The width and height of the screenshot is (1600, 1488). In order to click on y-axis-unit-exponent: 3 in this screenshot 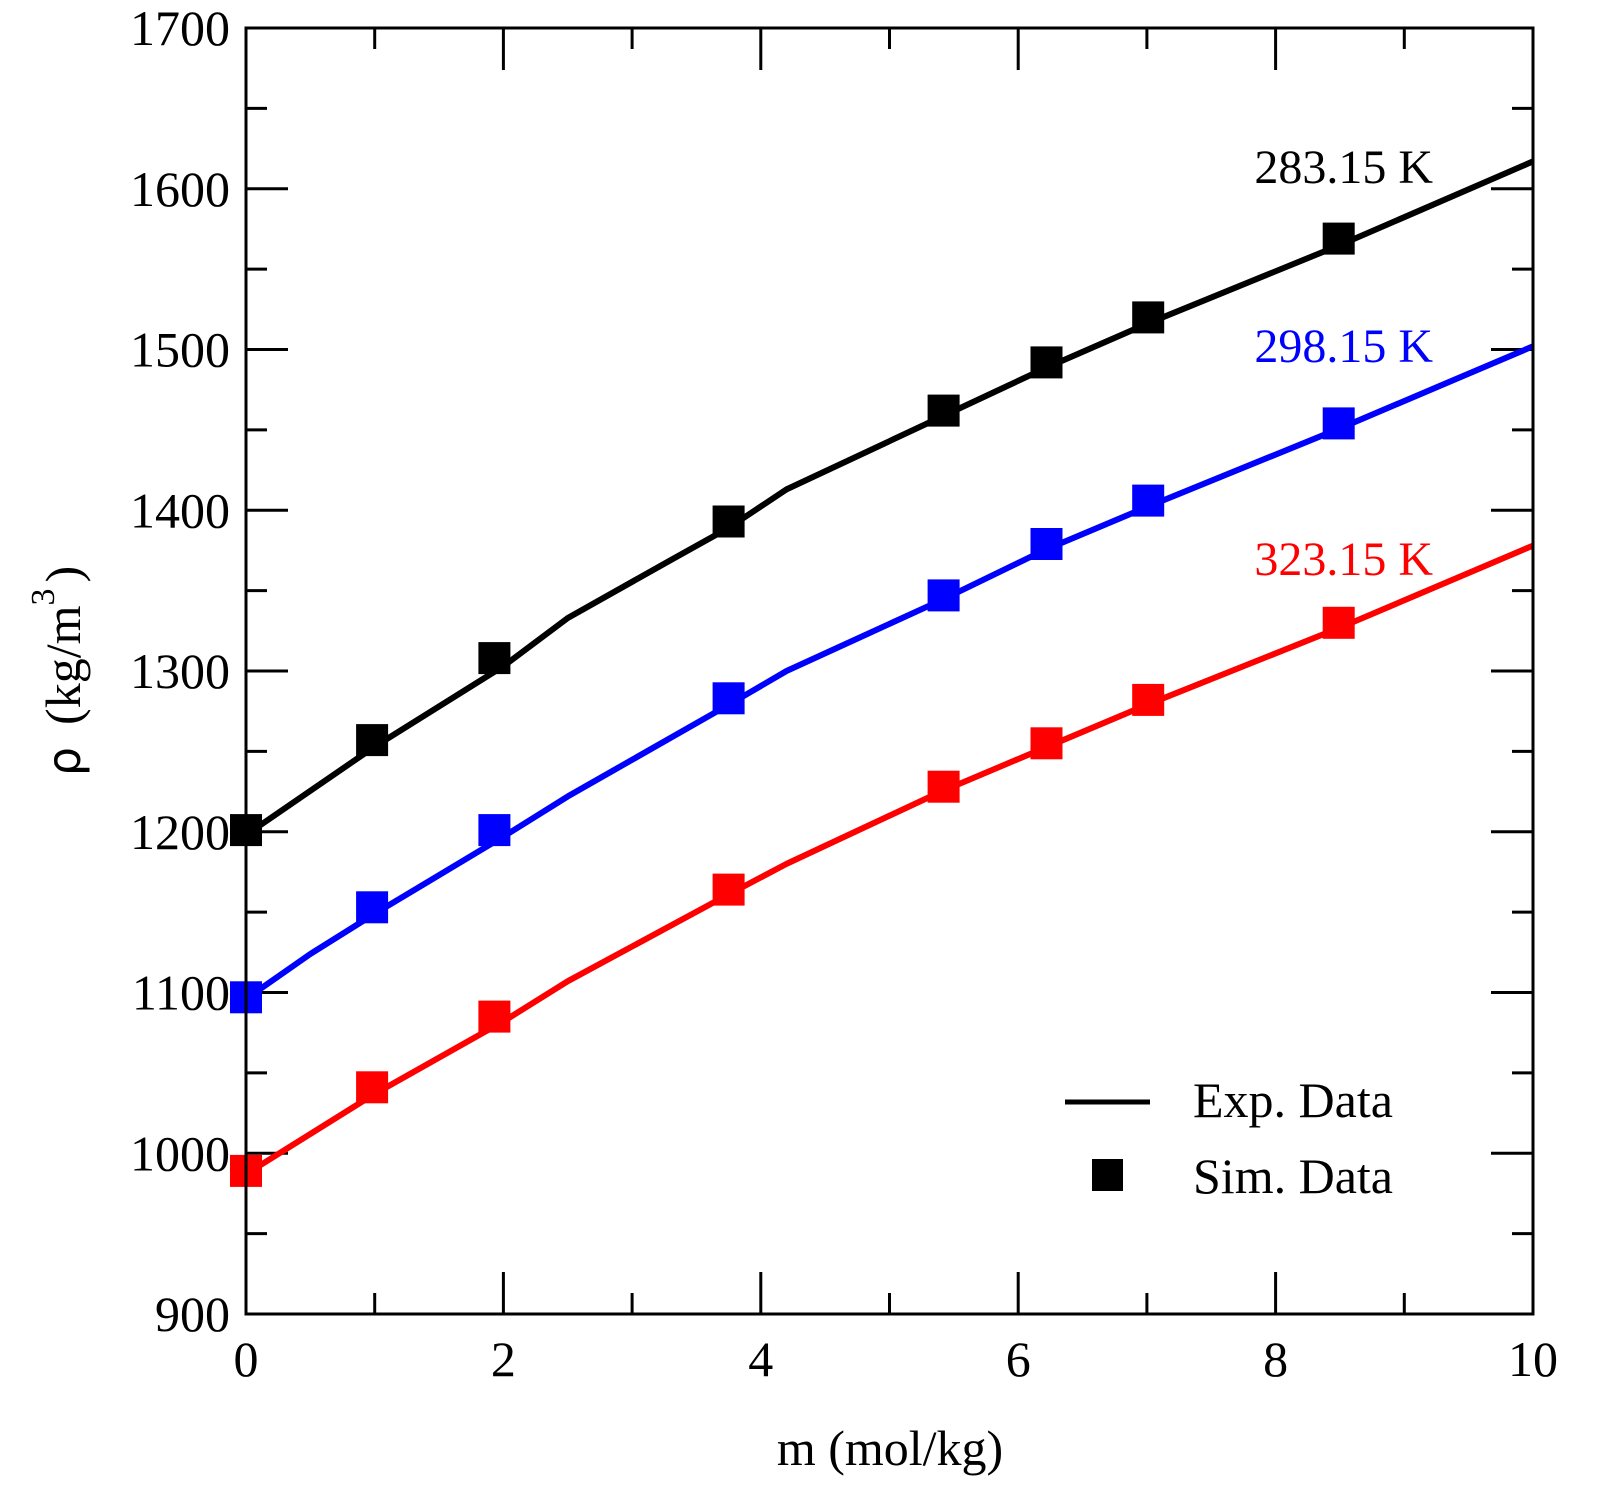, I will do `click(43, 597)`.